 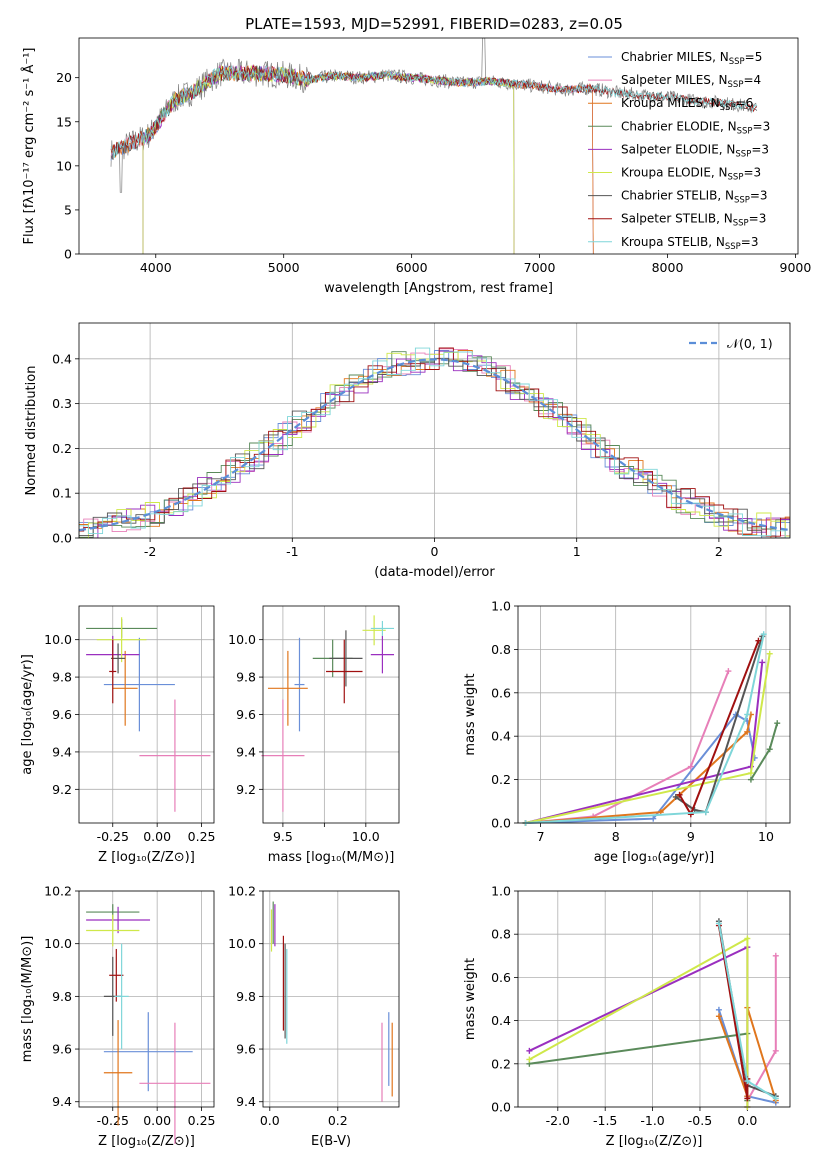 I want to click on legend-label: Salpeter ELODIE, NSSP=3, so click(x=695, y=150).